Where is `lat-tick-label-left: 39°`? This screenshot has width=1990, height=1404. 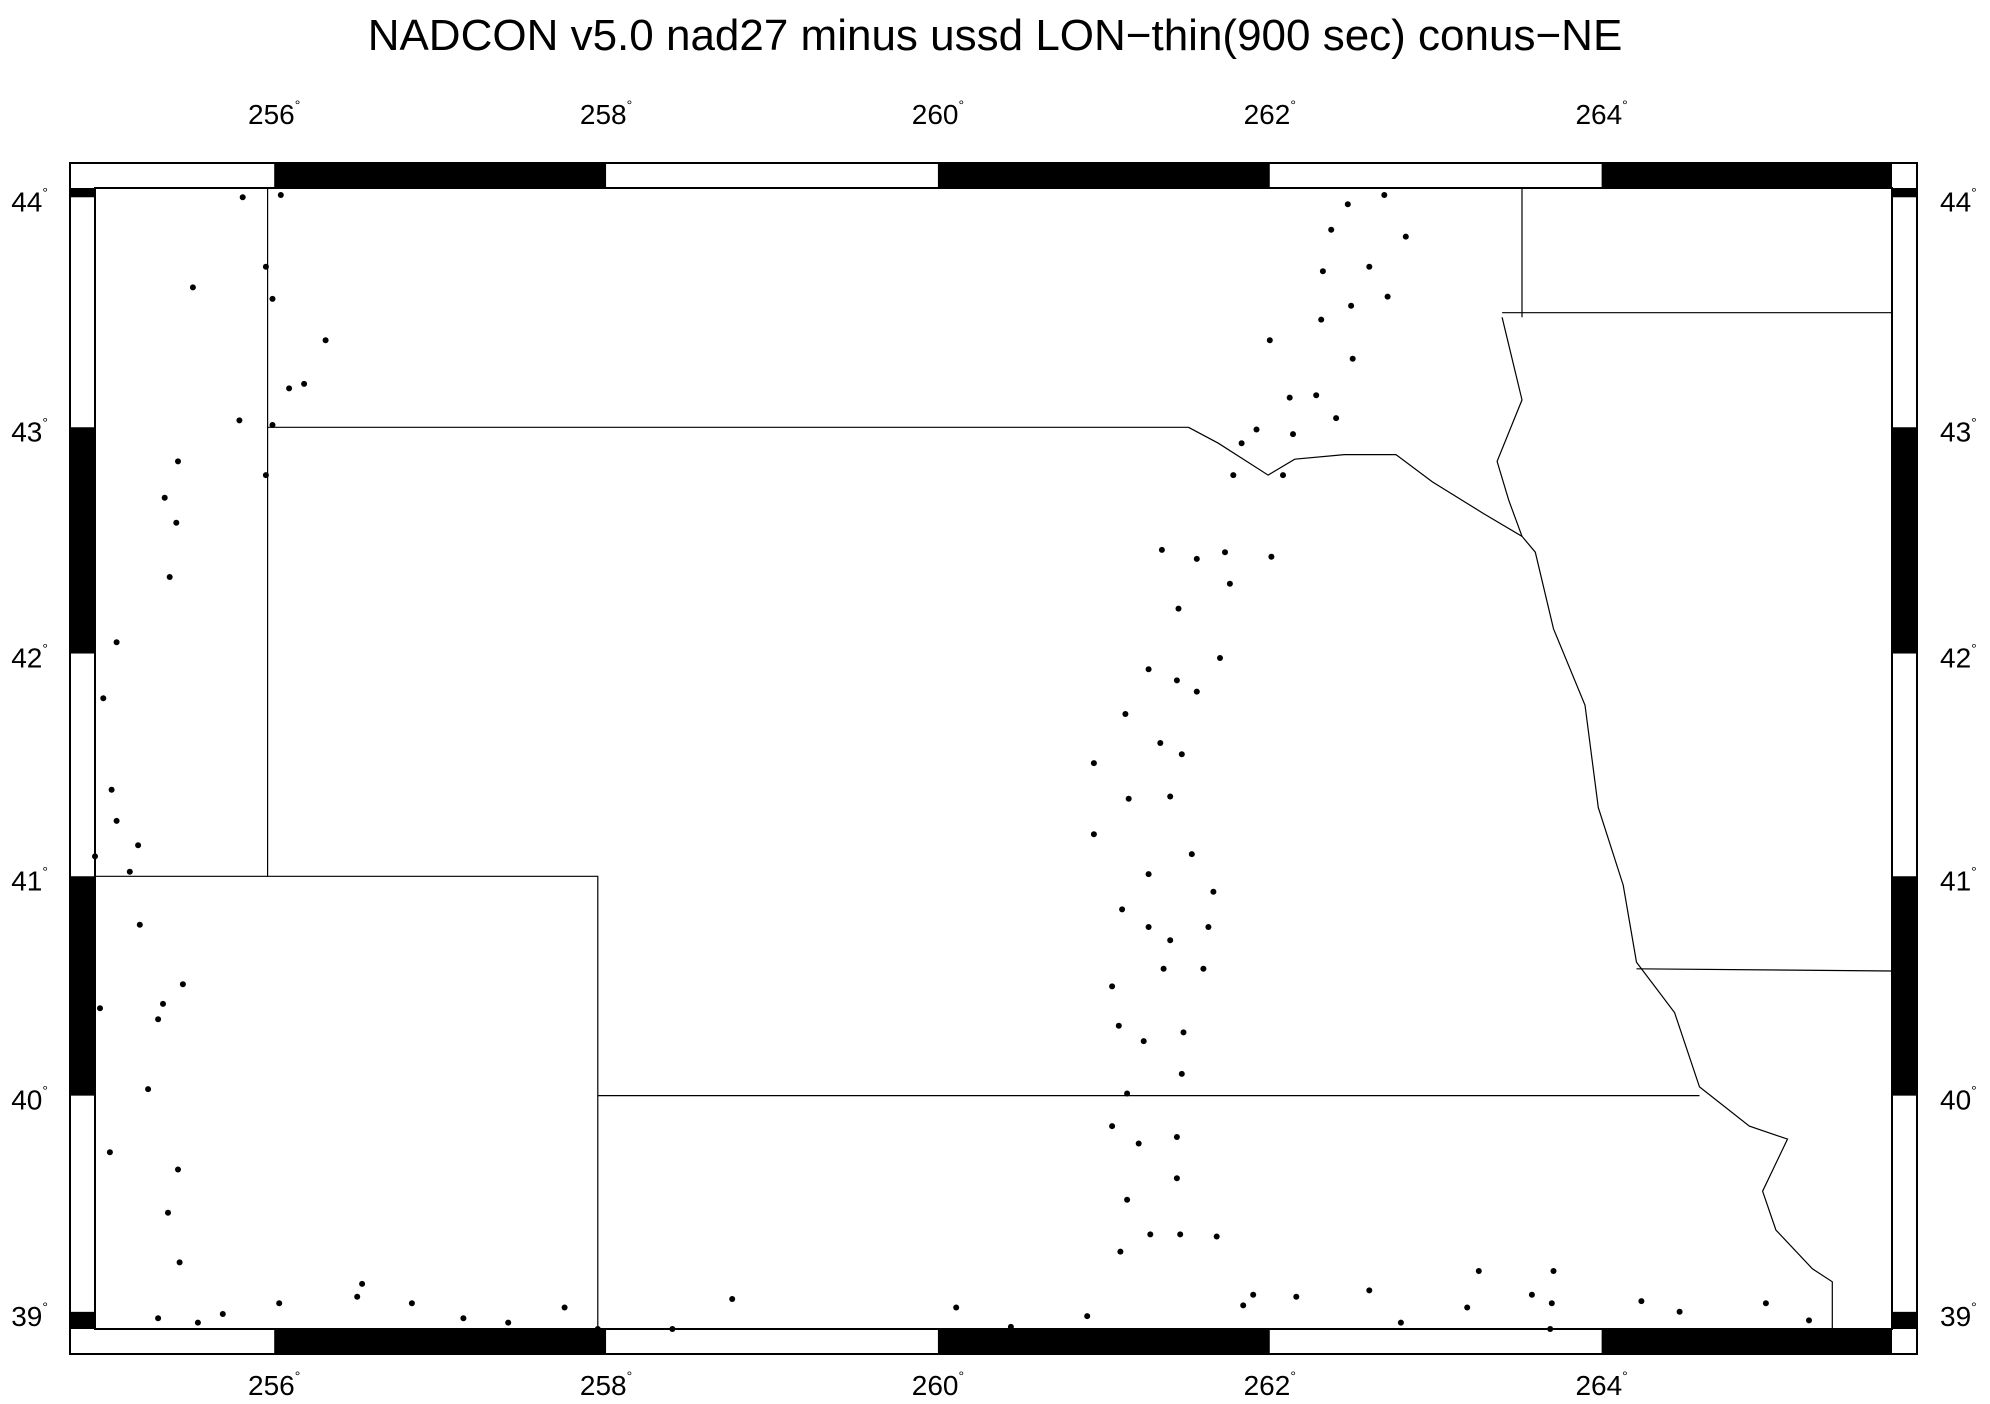 lat-tick-label-left: 39° is located at coordinates (29, 1315).